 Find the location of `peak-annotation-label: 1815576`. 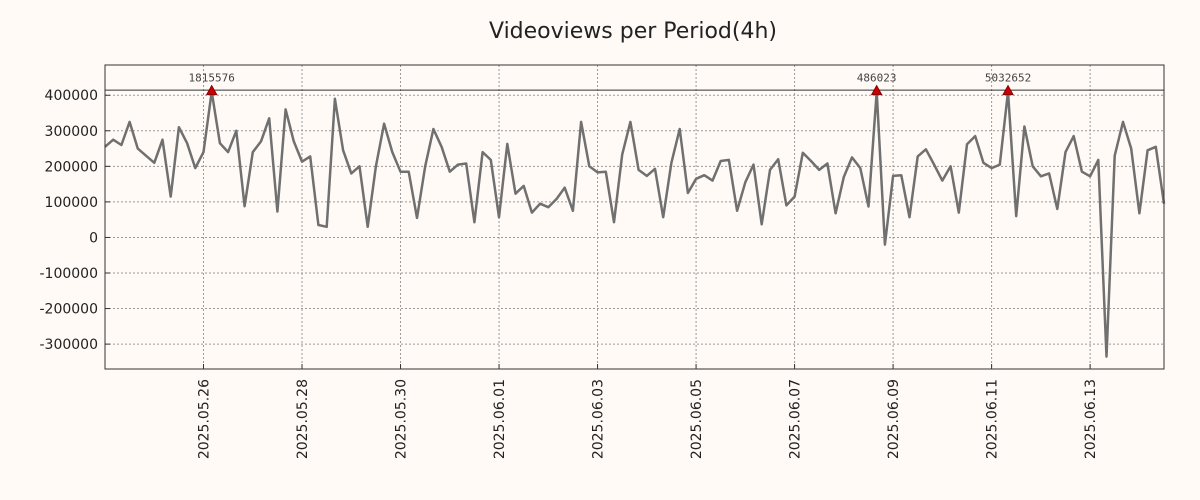

peak-annotation-label: 1815576 is located at coordinates (212, 78).